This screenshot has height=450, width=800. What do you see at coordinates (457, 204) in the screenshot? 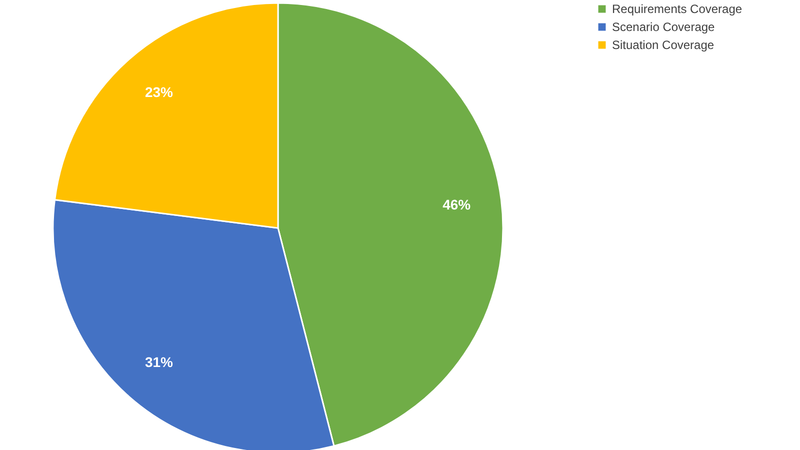
I see `data-label: 46%` at bounding box center [457, 204].